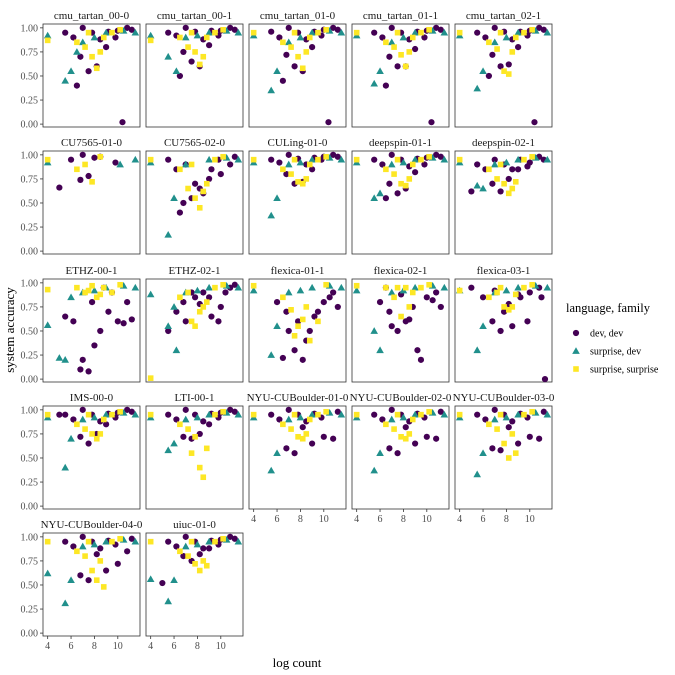 This screenshot has width=675, height=675. I want to click on y-tick-label: 0.00, so click(30, 252).